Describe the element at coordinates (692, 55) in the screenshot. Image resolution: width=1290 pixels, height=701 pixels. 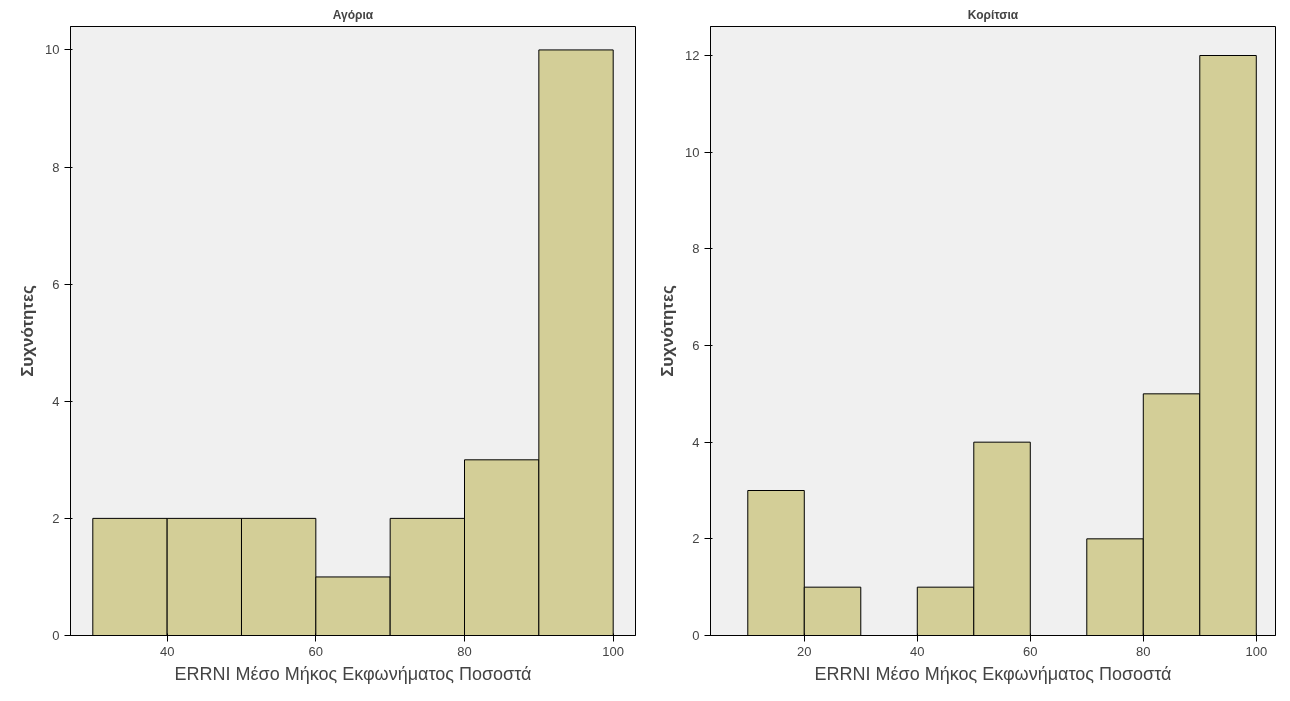
I see `y-tick-label: 12` at that location.